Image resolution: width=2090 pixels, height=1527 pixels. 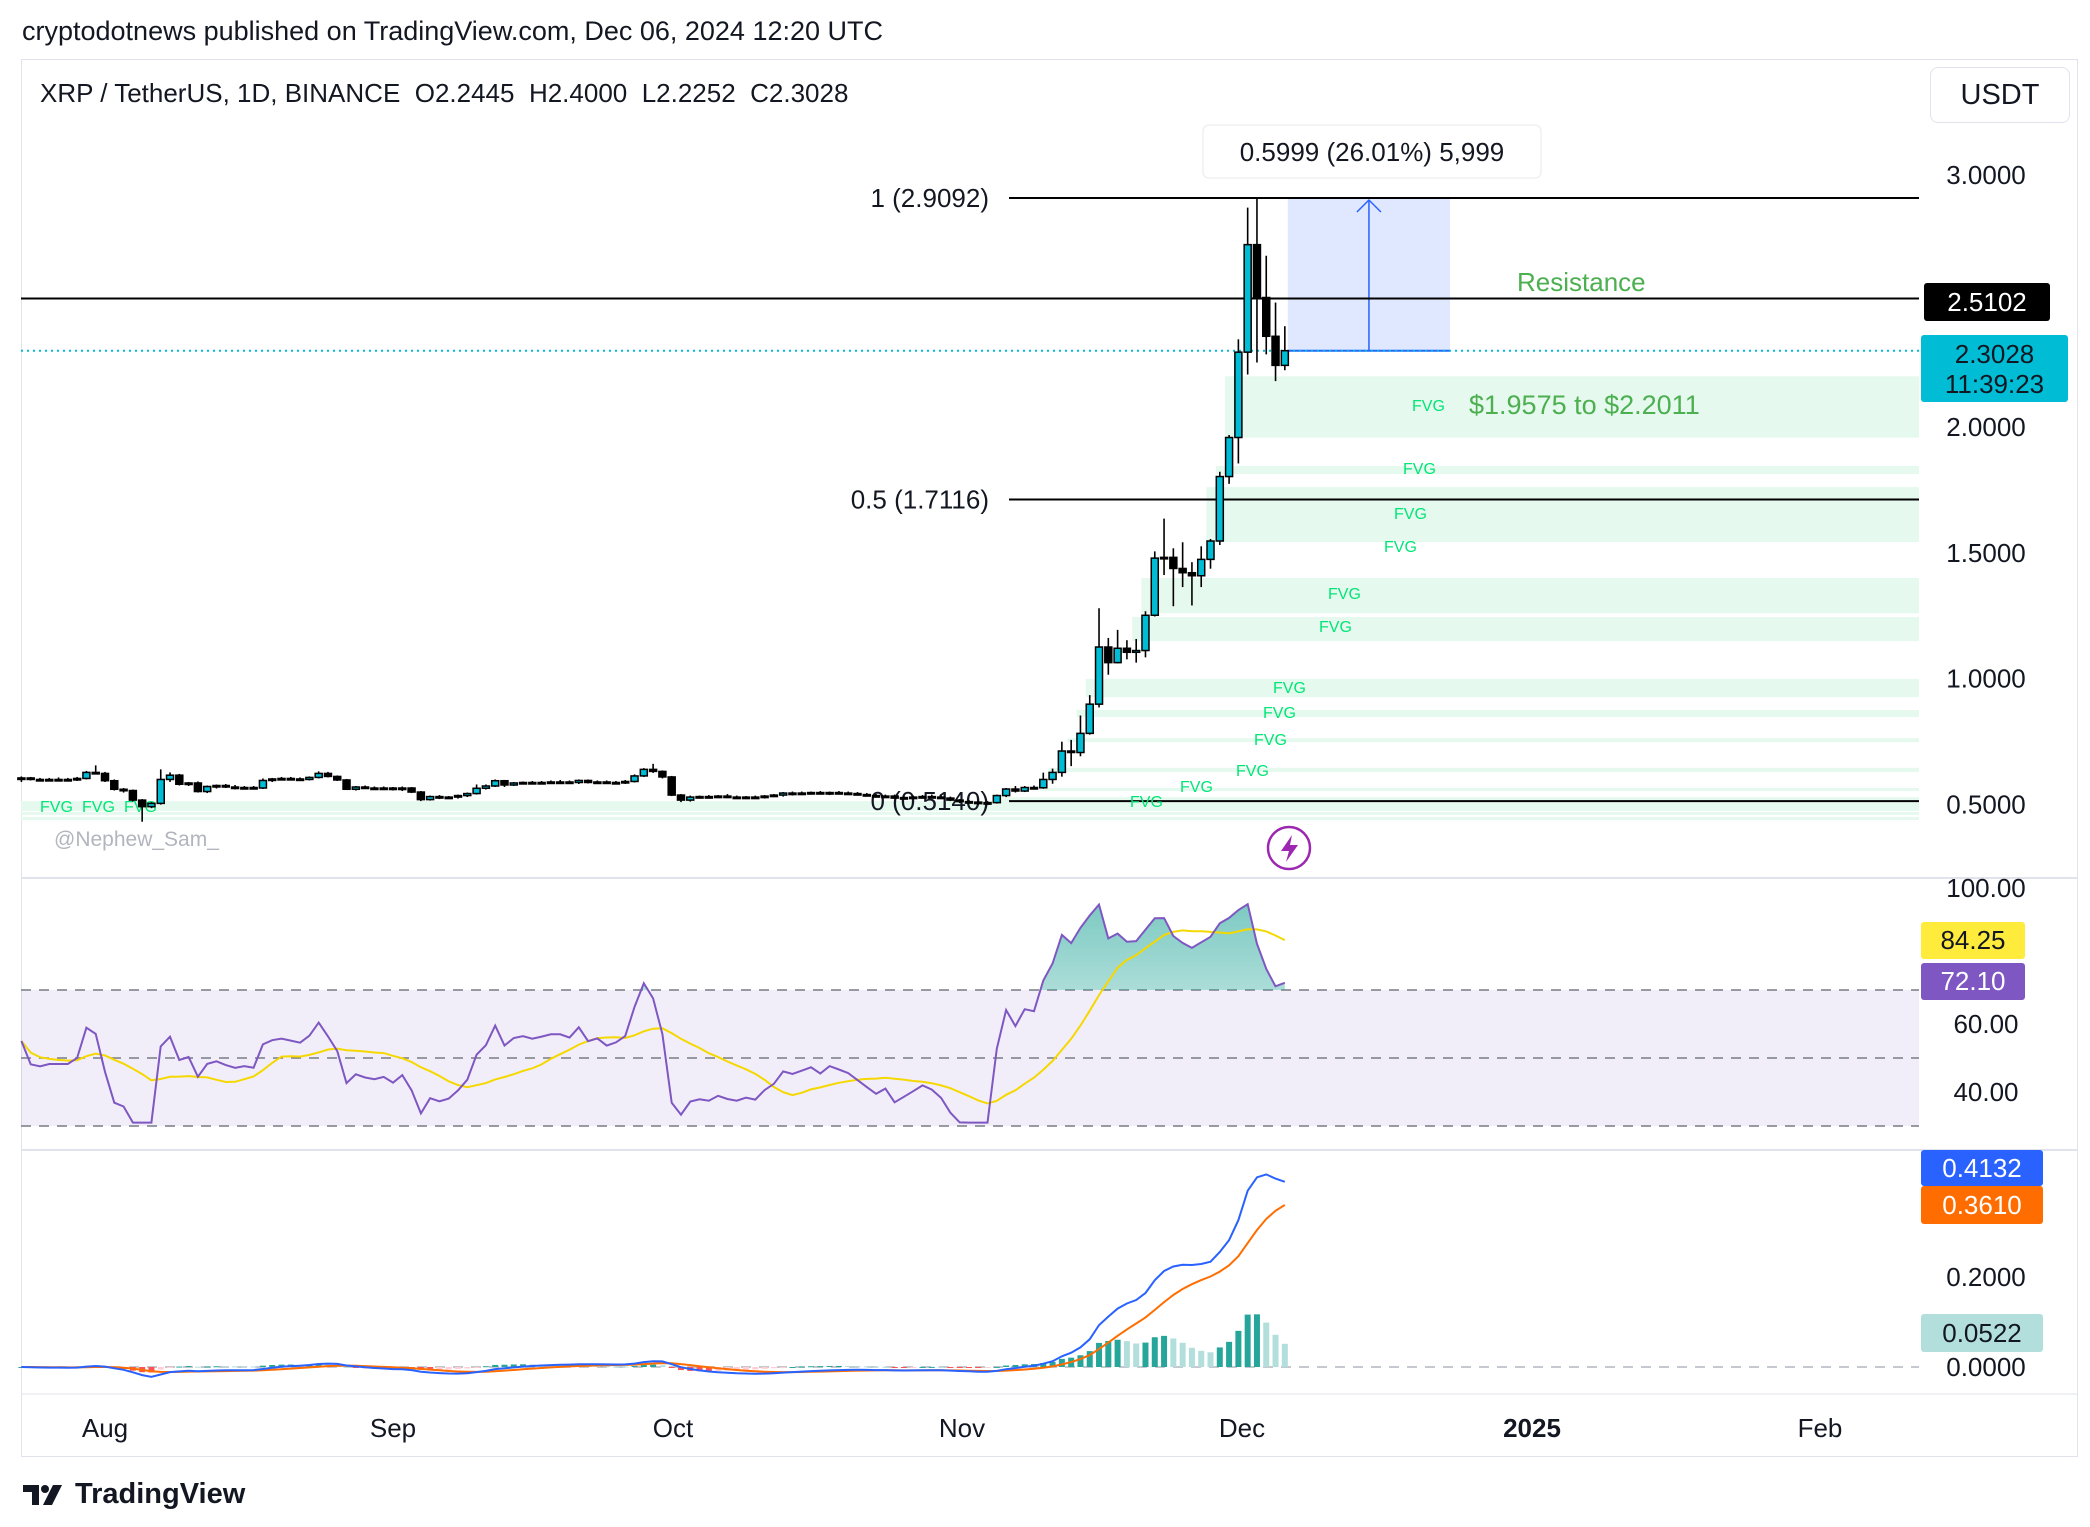 I want to click on resistance-price-label: 2.5102, so click(x=1987, y=302).